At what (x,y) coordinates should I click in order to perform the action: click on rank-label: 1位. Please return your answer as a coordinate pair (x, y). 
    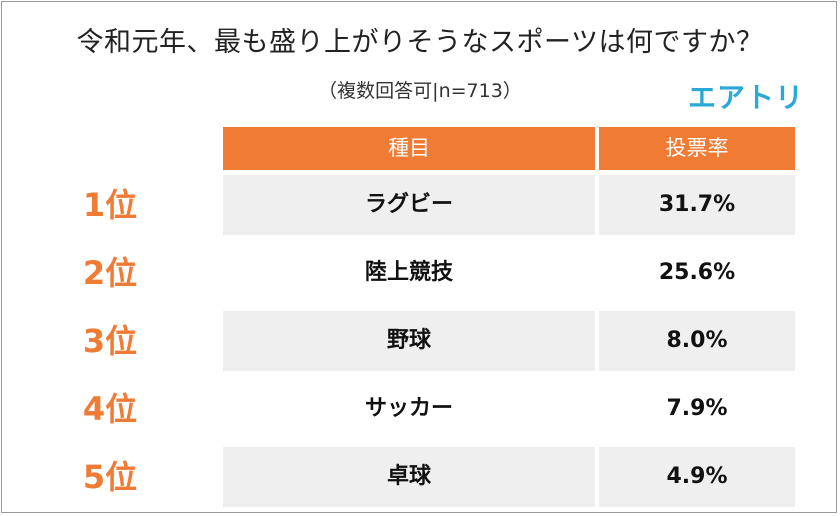
    Looking at the image, I should click on (110, 205).